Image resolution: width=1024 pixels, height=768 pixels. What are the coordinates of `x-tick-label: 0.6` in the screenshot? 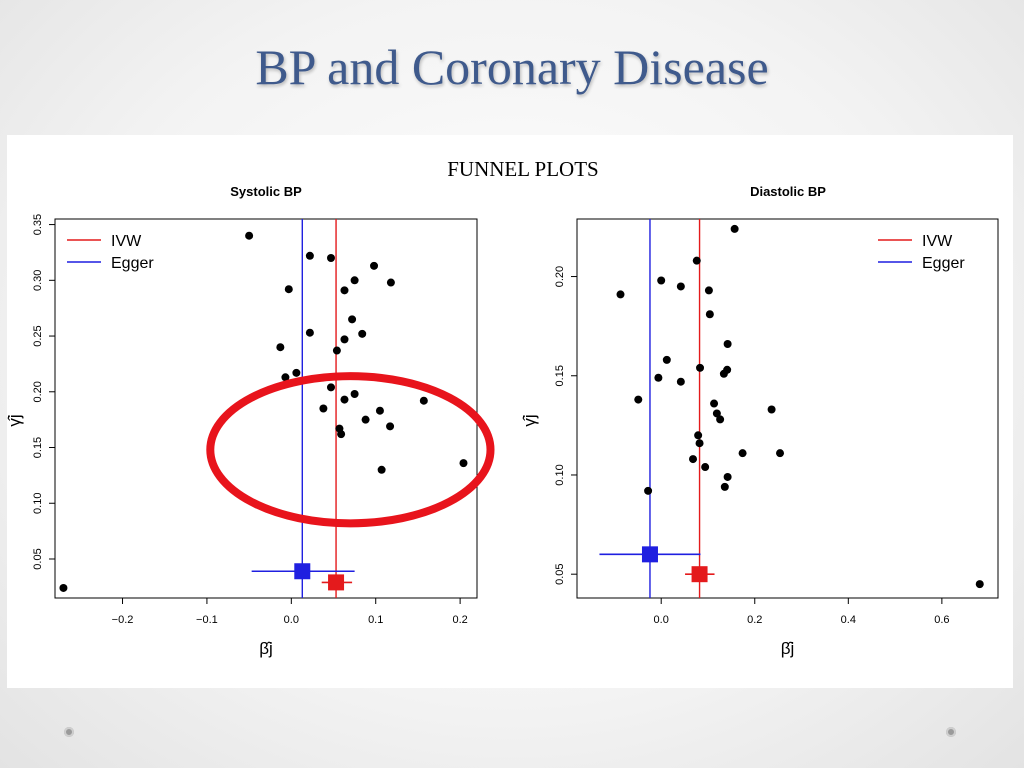 It's located at (941, 620).